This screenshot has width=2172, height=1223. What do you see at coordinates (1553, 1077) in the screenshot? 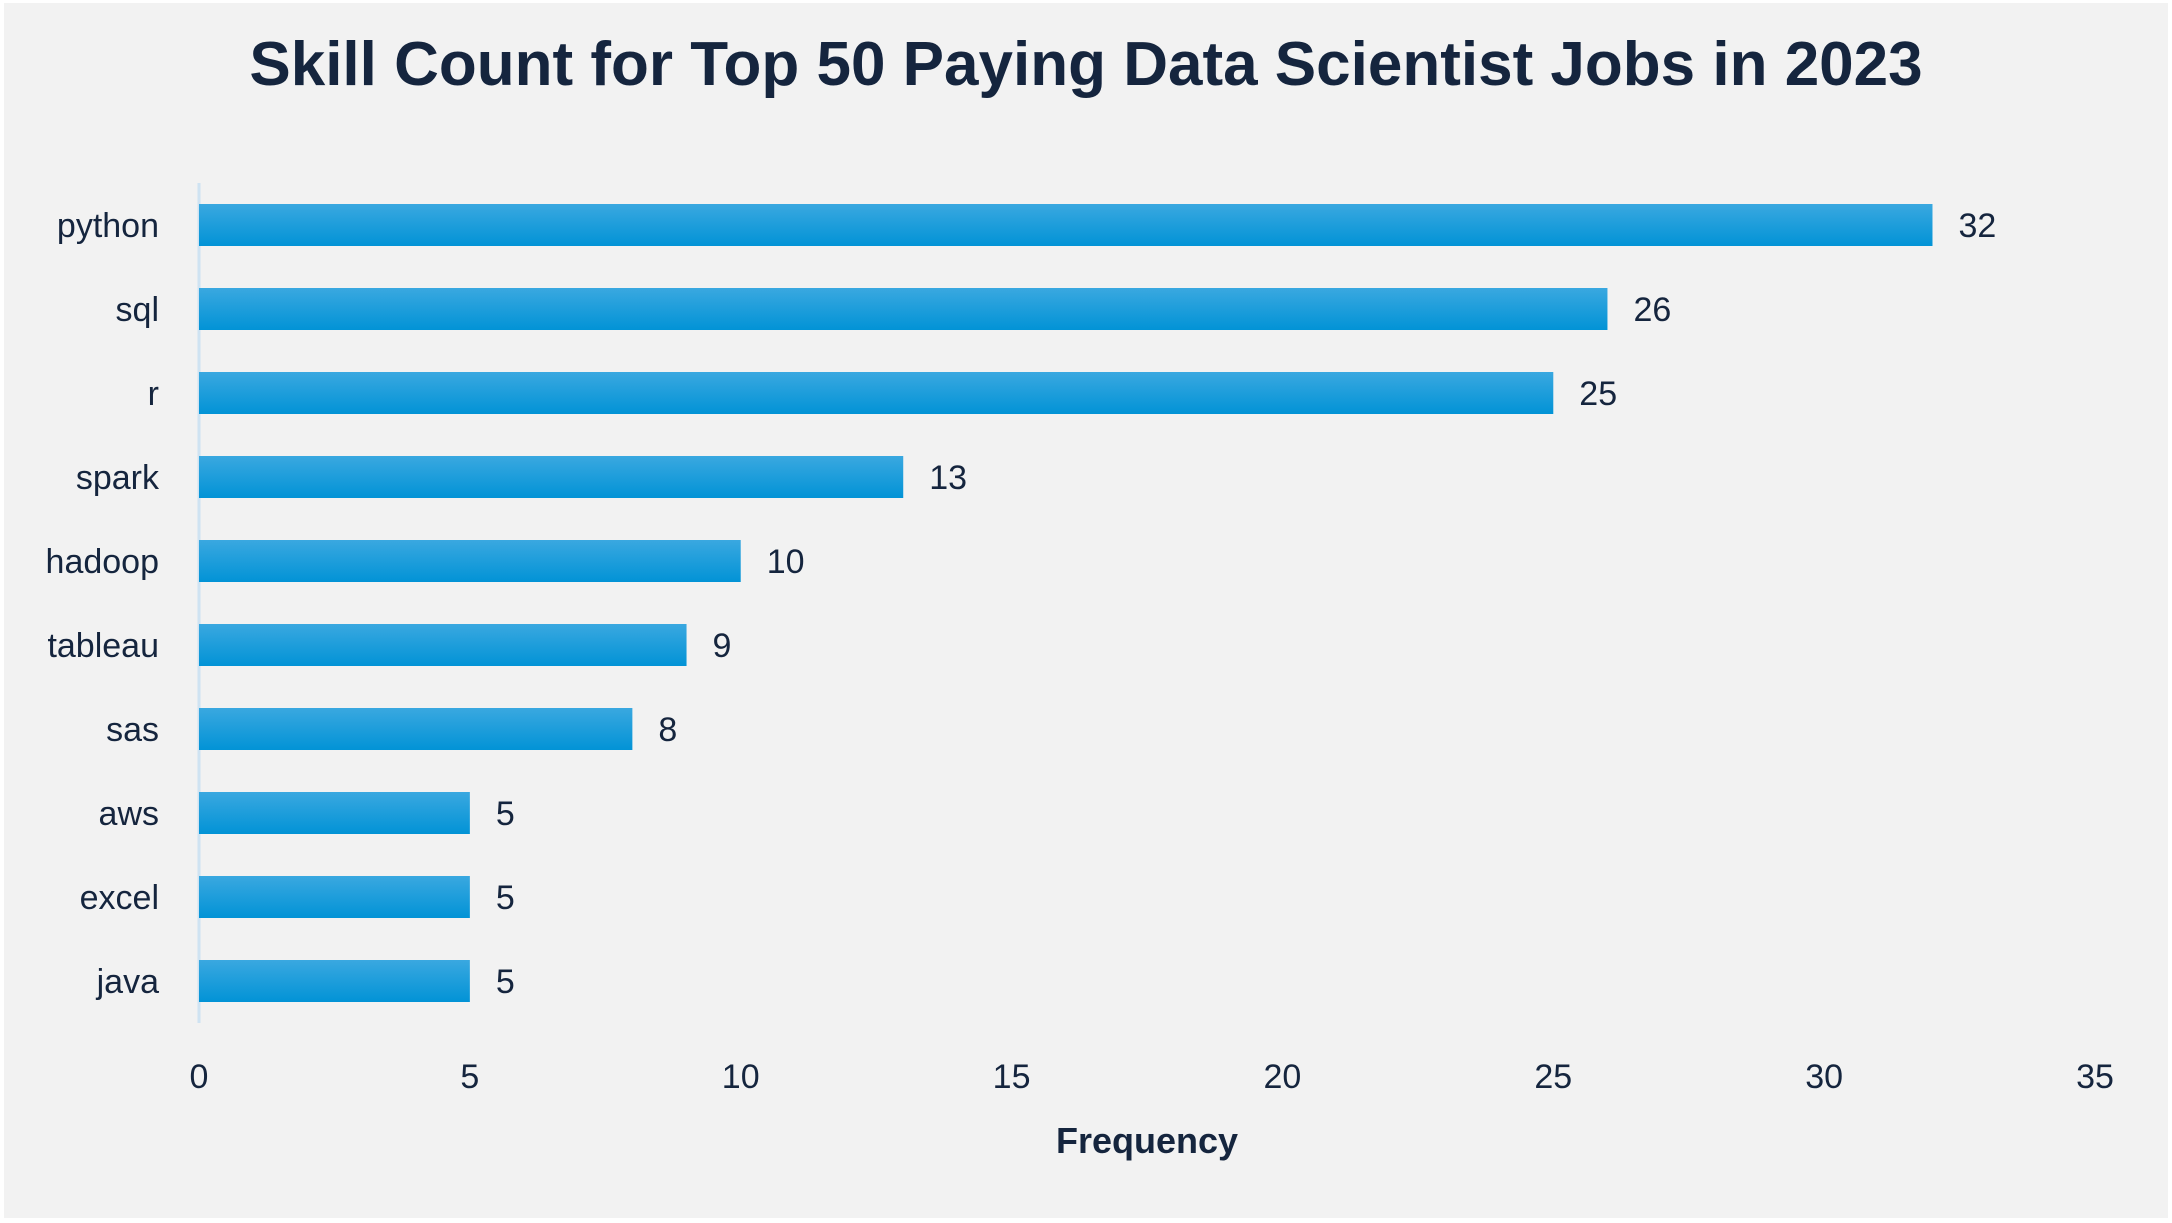
I see `x-tick-25: 25` at bounding box center [1553, 1077].